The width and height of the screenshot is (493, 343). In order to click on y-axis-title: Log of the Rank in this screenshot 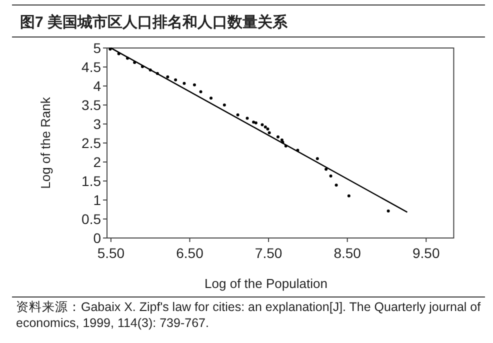, I will do `click(45, 142)`.